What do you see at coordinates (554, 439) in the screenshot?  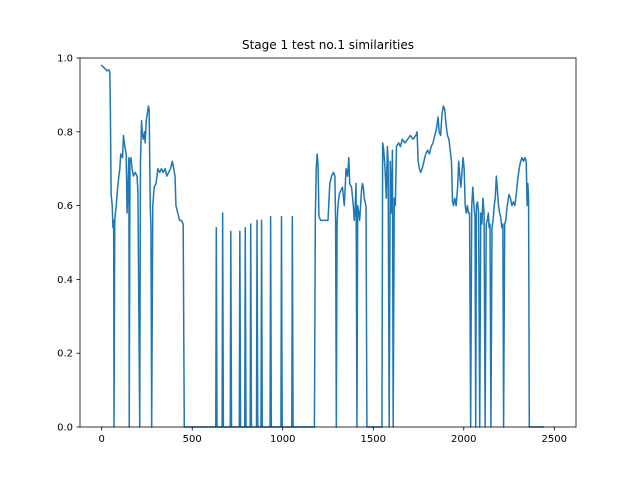 I see `x-tick-label: 2500` at bounding box center [554, 439].